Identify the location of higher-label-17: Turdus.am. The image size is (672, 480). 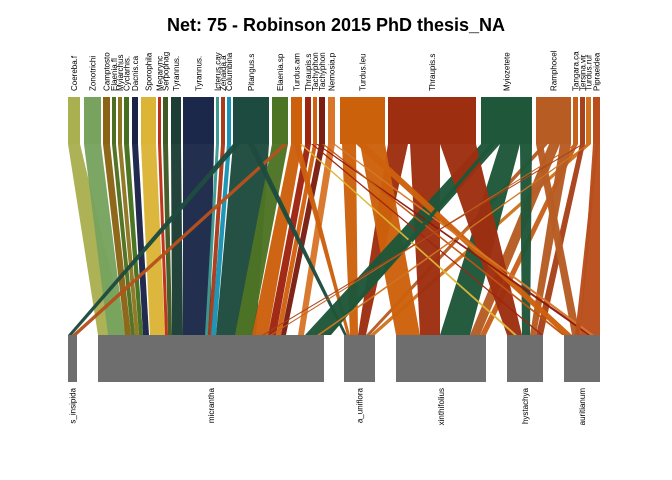
(297, 72).